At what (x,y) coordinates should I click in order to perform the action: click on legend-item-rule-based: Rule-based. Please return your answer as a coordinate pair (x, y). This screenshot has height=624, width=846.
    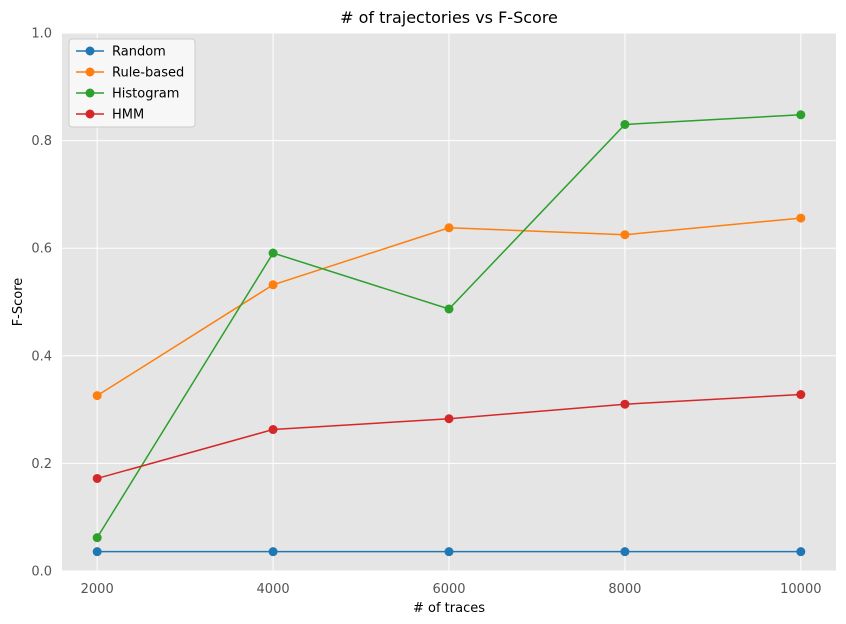
    Looking at the image, I should click on (130, 73).